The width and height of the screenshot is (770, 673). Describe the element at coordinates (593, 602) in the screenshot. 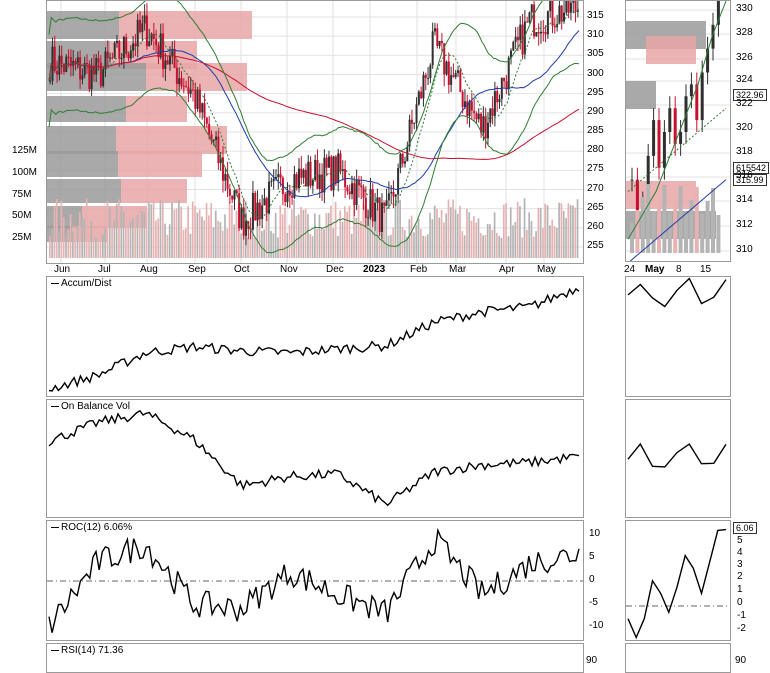

I see `roc-tick-label: -5` at that location.